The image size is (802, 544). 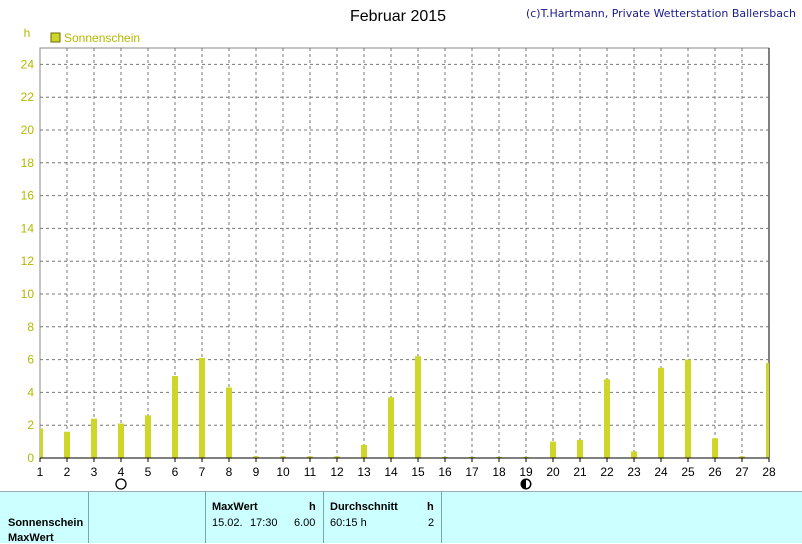 What do you see at coordinates (715, 472) in the screenshot?
I see `x-tick-label: 26` at bounding box center [715, 472].